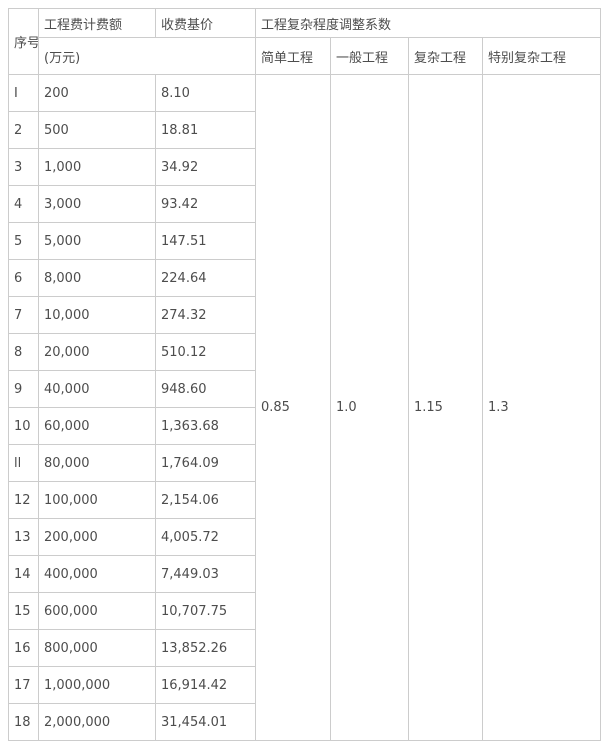 This screenshot has width=610, height=750. I want to click on fee-amount-cell: 2,000,000, so click(97, 722).